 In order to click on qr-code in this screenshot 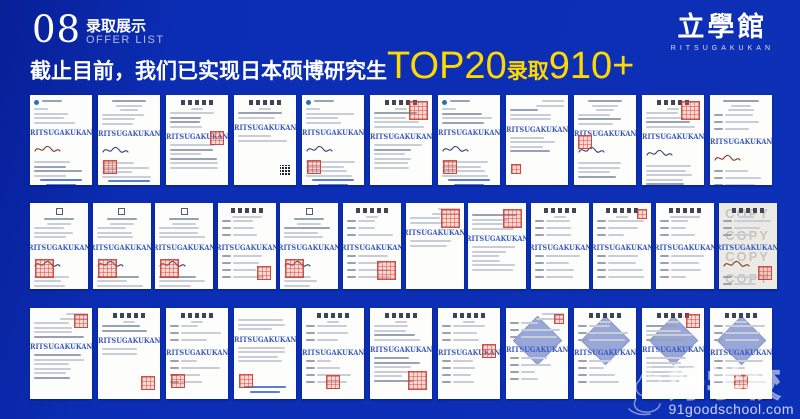, I will do `click(285, 170)`.